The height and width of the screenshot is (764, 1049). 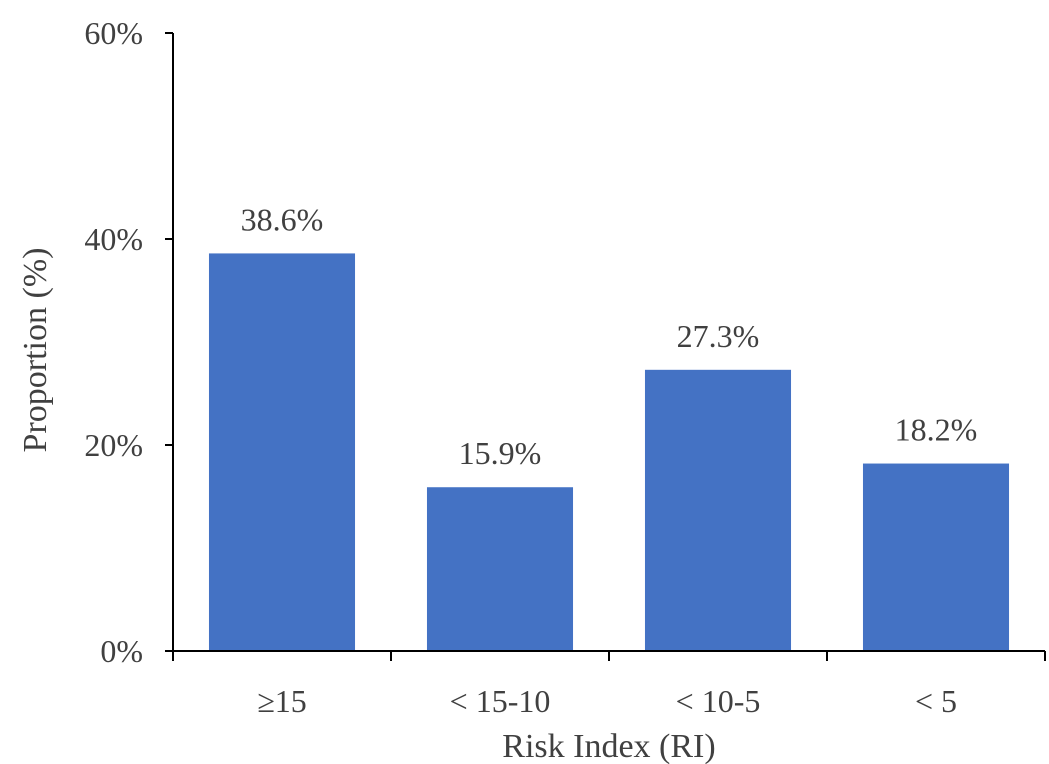 I want to click on y-tick-label: 0%, so click(x=121, y=651).